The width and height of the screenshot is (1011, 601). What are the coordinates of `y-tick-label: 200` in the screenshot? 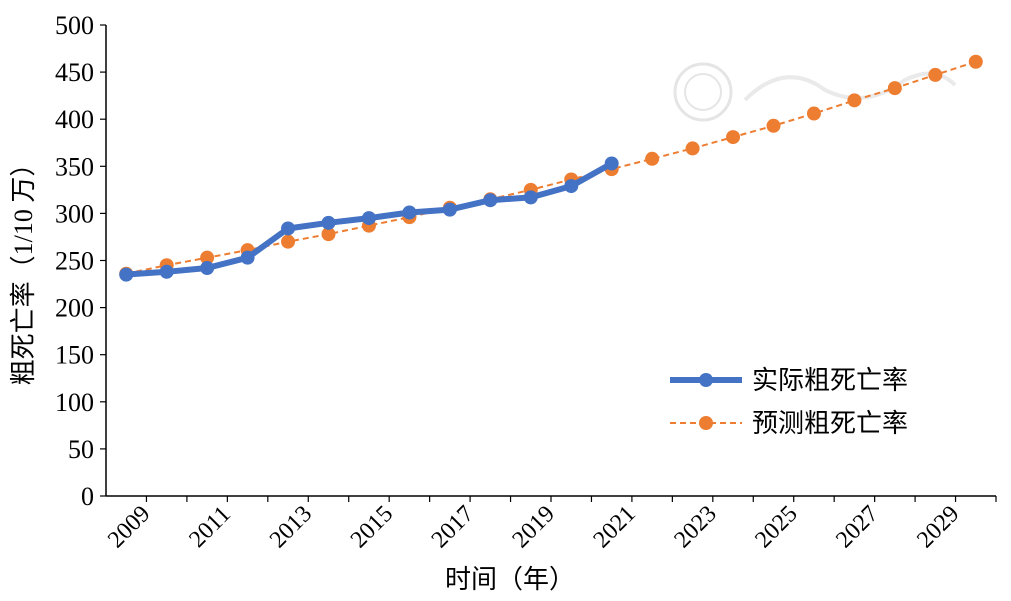 It's located at (74, 308).